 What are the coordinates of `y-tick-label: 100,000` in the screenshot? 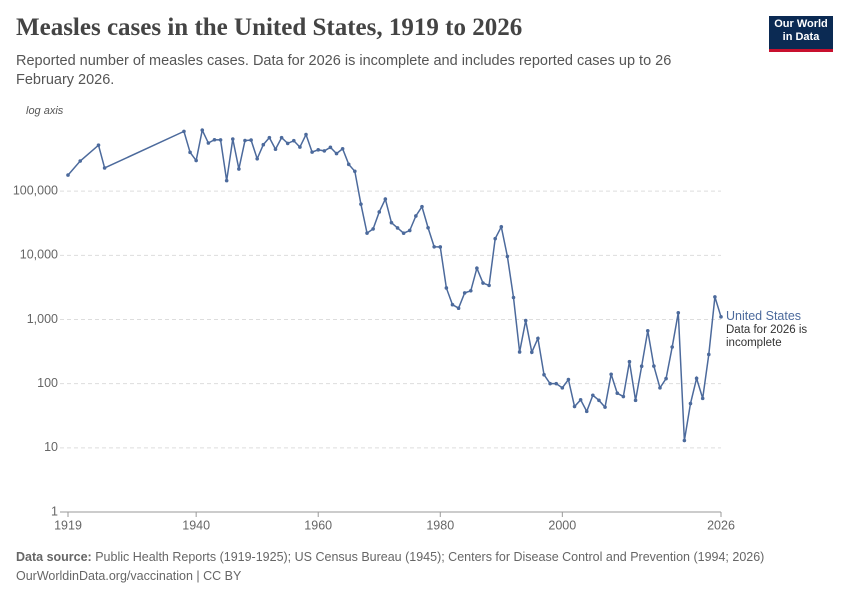 It's located at (35, 190).